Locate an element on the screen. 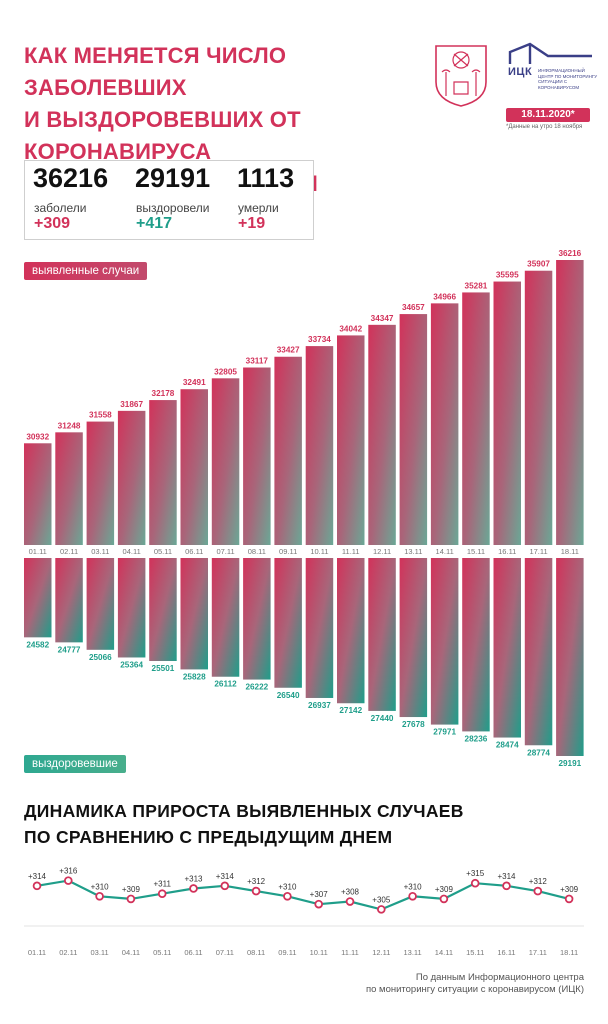 The width and height of the screenshot is (608, 1024). bar-cases-label: 32178 is located at coordinates (163, 393).